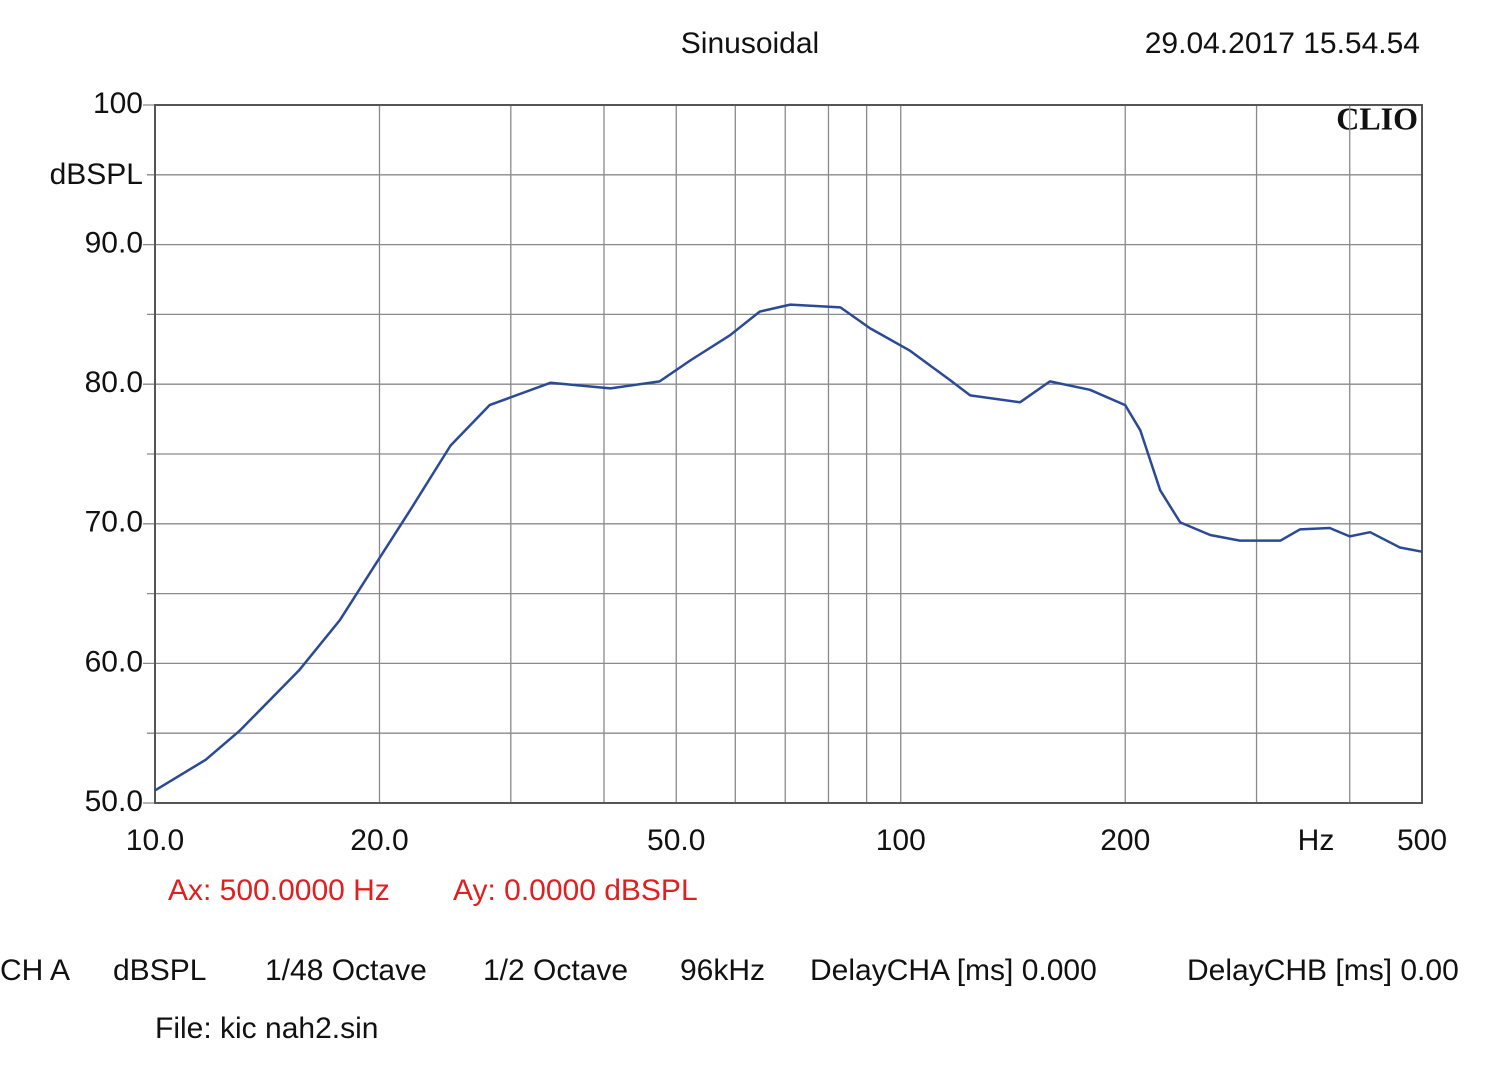  Describe the element at coordinates (96, 174) in the screenshot. I see `y-axis-label: dBSPL` at that location.